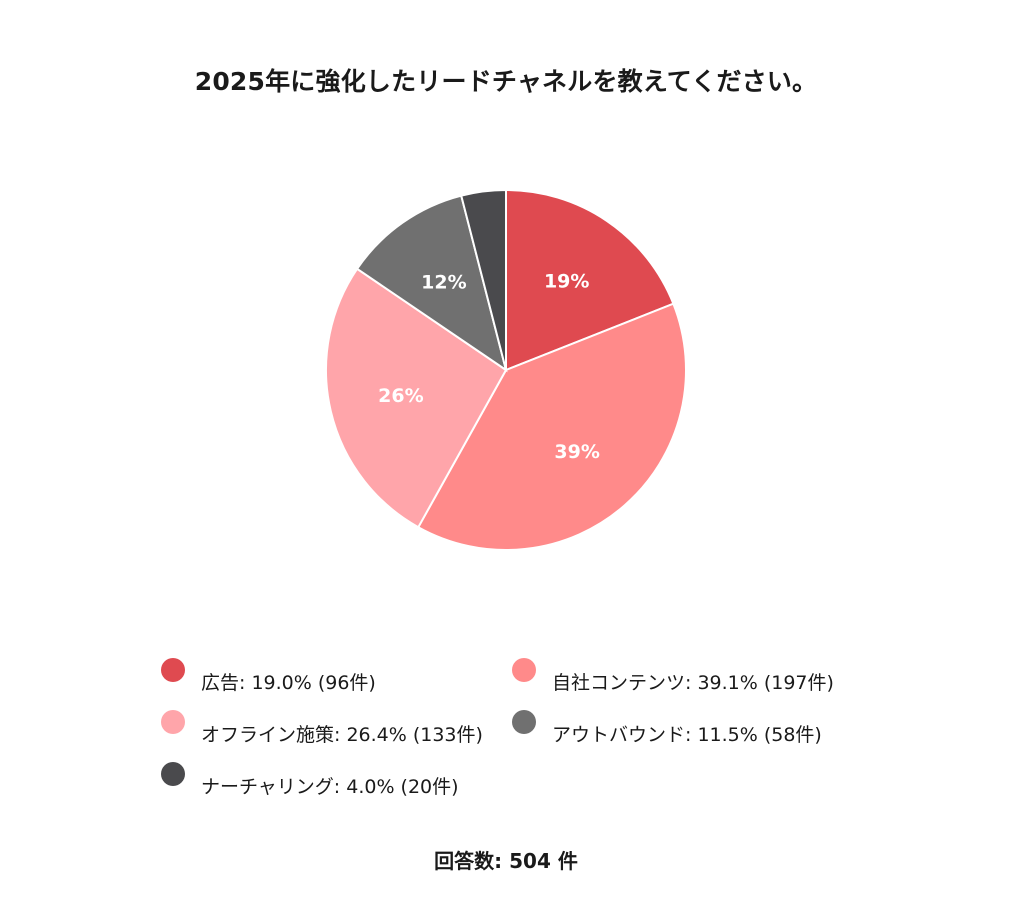 Image resolution: width=1012 pixels, height=912 pixels. Describe the element at coordinates (590, 280) in the screenshot. I see `pie-slice-ad` at that location.